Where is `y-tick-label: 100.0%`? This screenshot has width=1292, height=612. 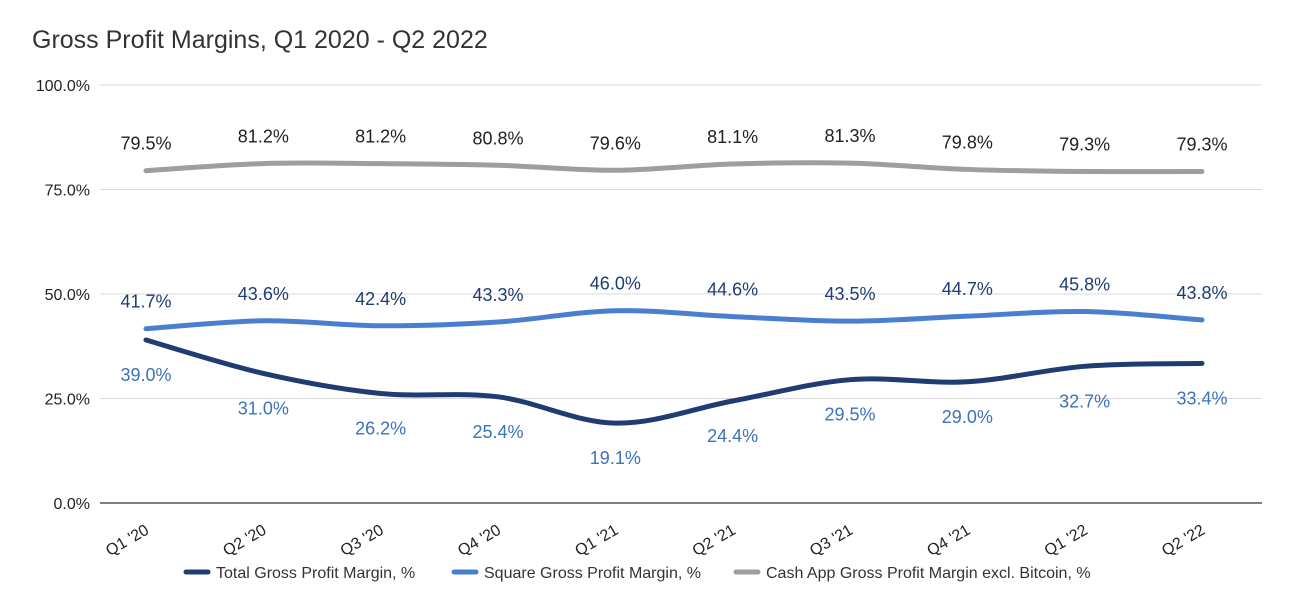 y-tick-label: 100.0% is located at coordinates (63, 86).